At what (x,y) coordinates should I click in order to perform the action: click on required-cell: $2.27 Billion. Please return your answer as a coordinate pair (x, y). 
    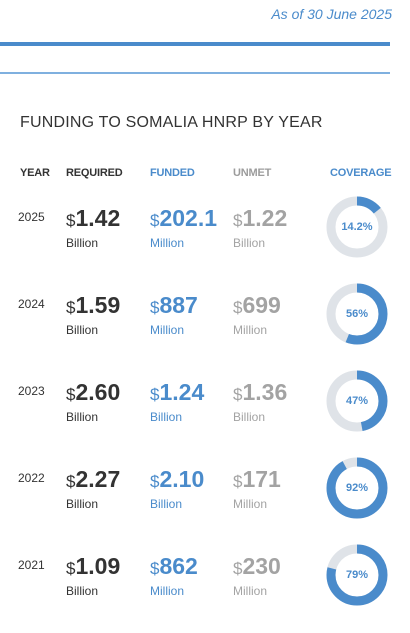
    Looking at the image, I should click on (93, 489).